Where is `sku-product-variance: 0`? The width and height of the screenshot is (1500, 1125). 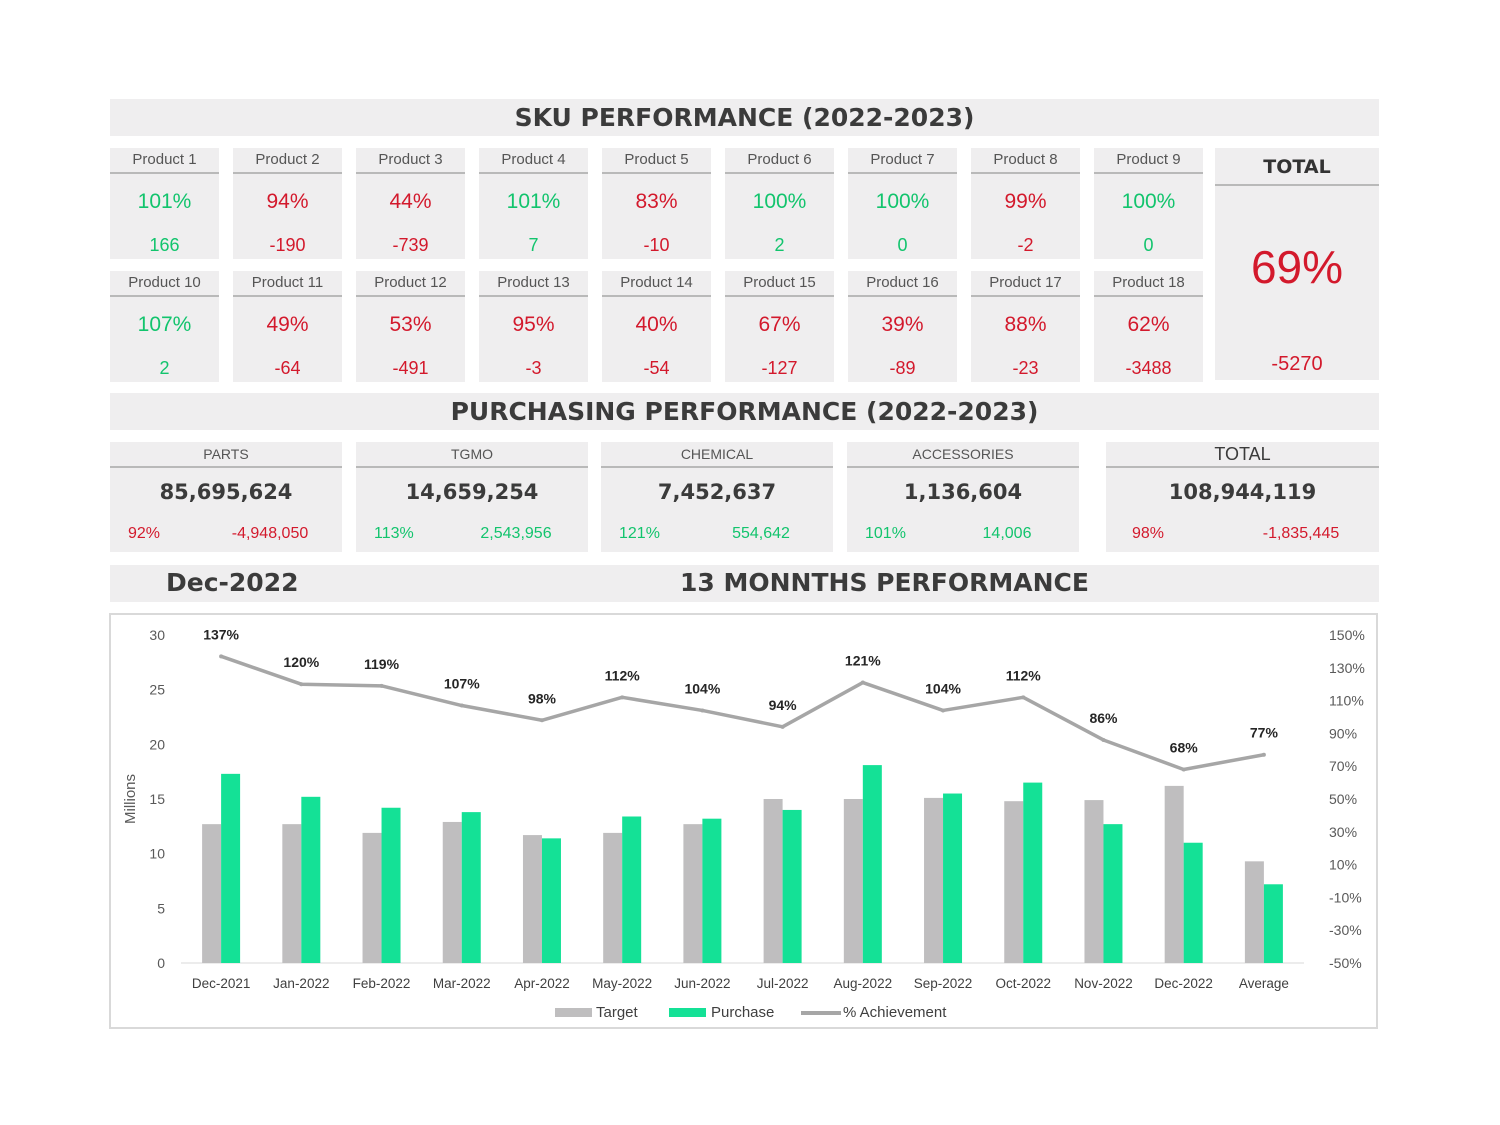 sku-product-variance: 0 is located at coordinates (1148, 245).